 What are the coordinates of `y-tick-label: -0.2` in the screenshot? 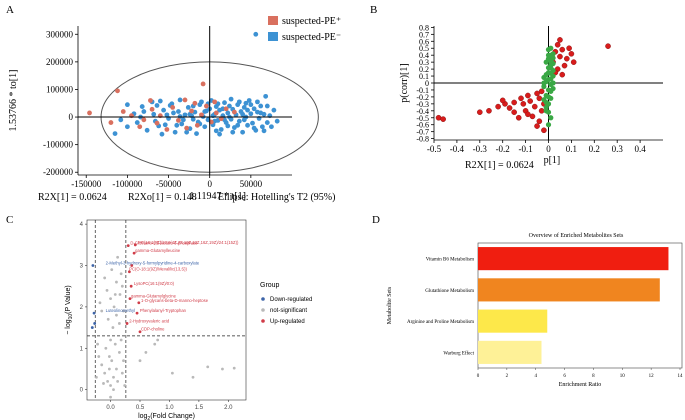 It's located at (422, 97).